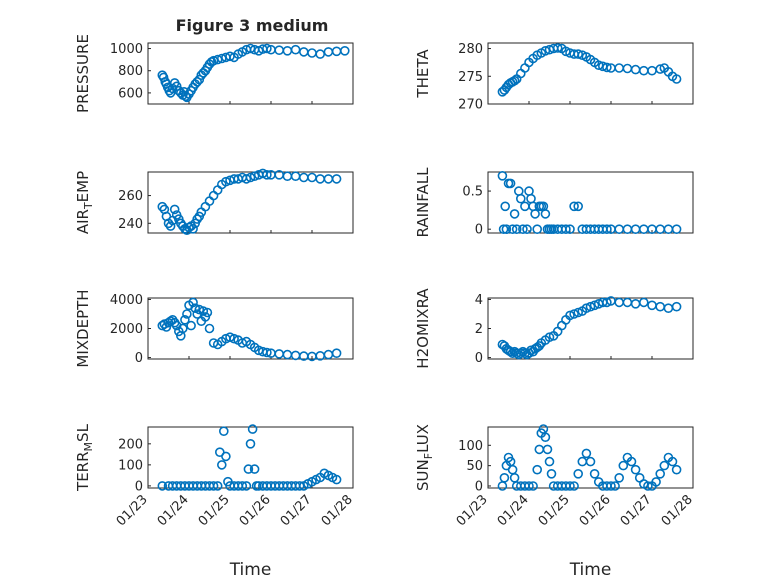 Image resolution: width=778 pixels, height=583 pixels. Describe the element at coordinates (424, 457) in the screenshot. I see `y-axis-label: SUNFLUX` at that location.